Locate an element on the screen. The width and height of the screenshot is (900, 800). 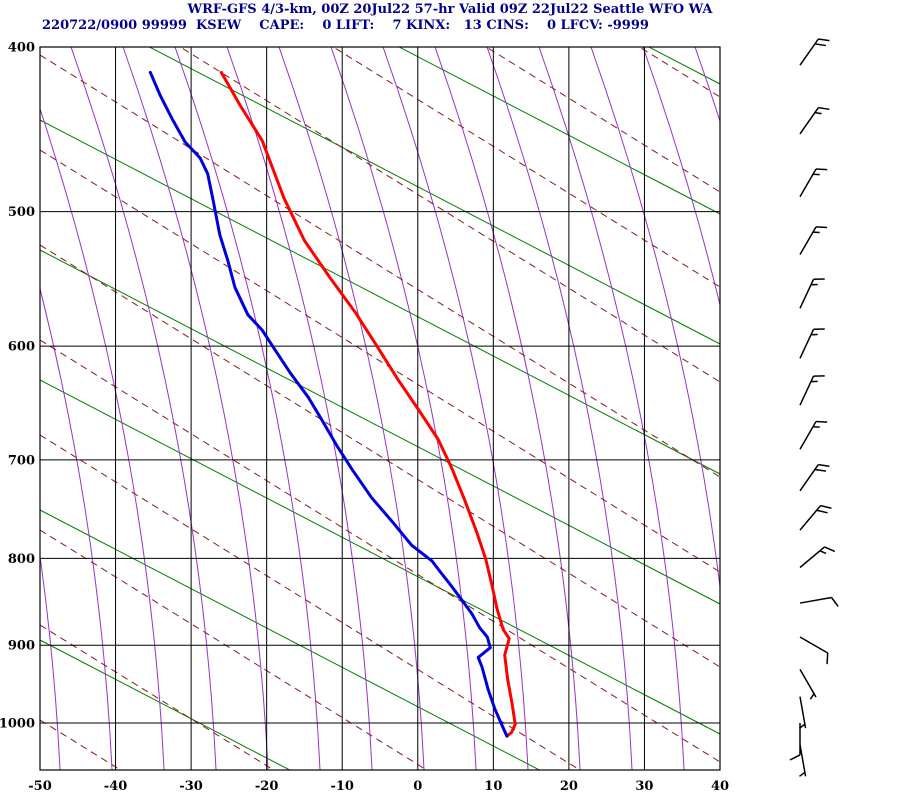
y-axis-label: 600 is located at coordinates (21, 347).